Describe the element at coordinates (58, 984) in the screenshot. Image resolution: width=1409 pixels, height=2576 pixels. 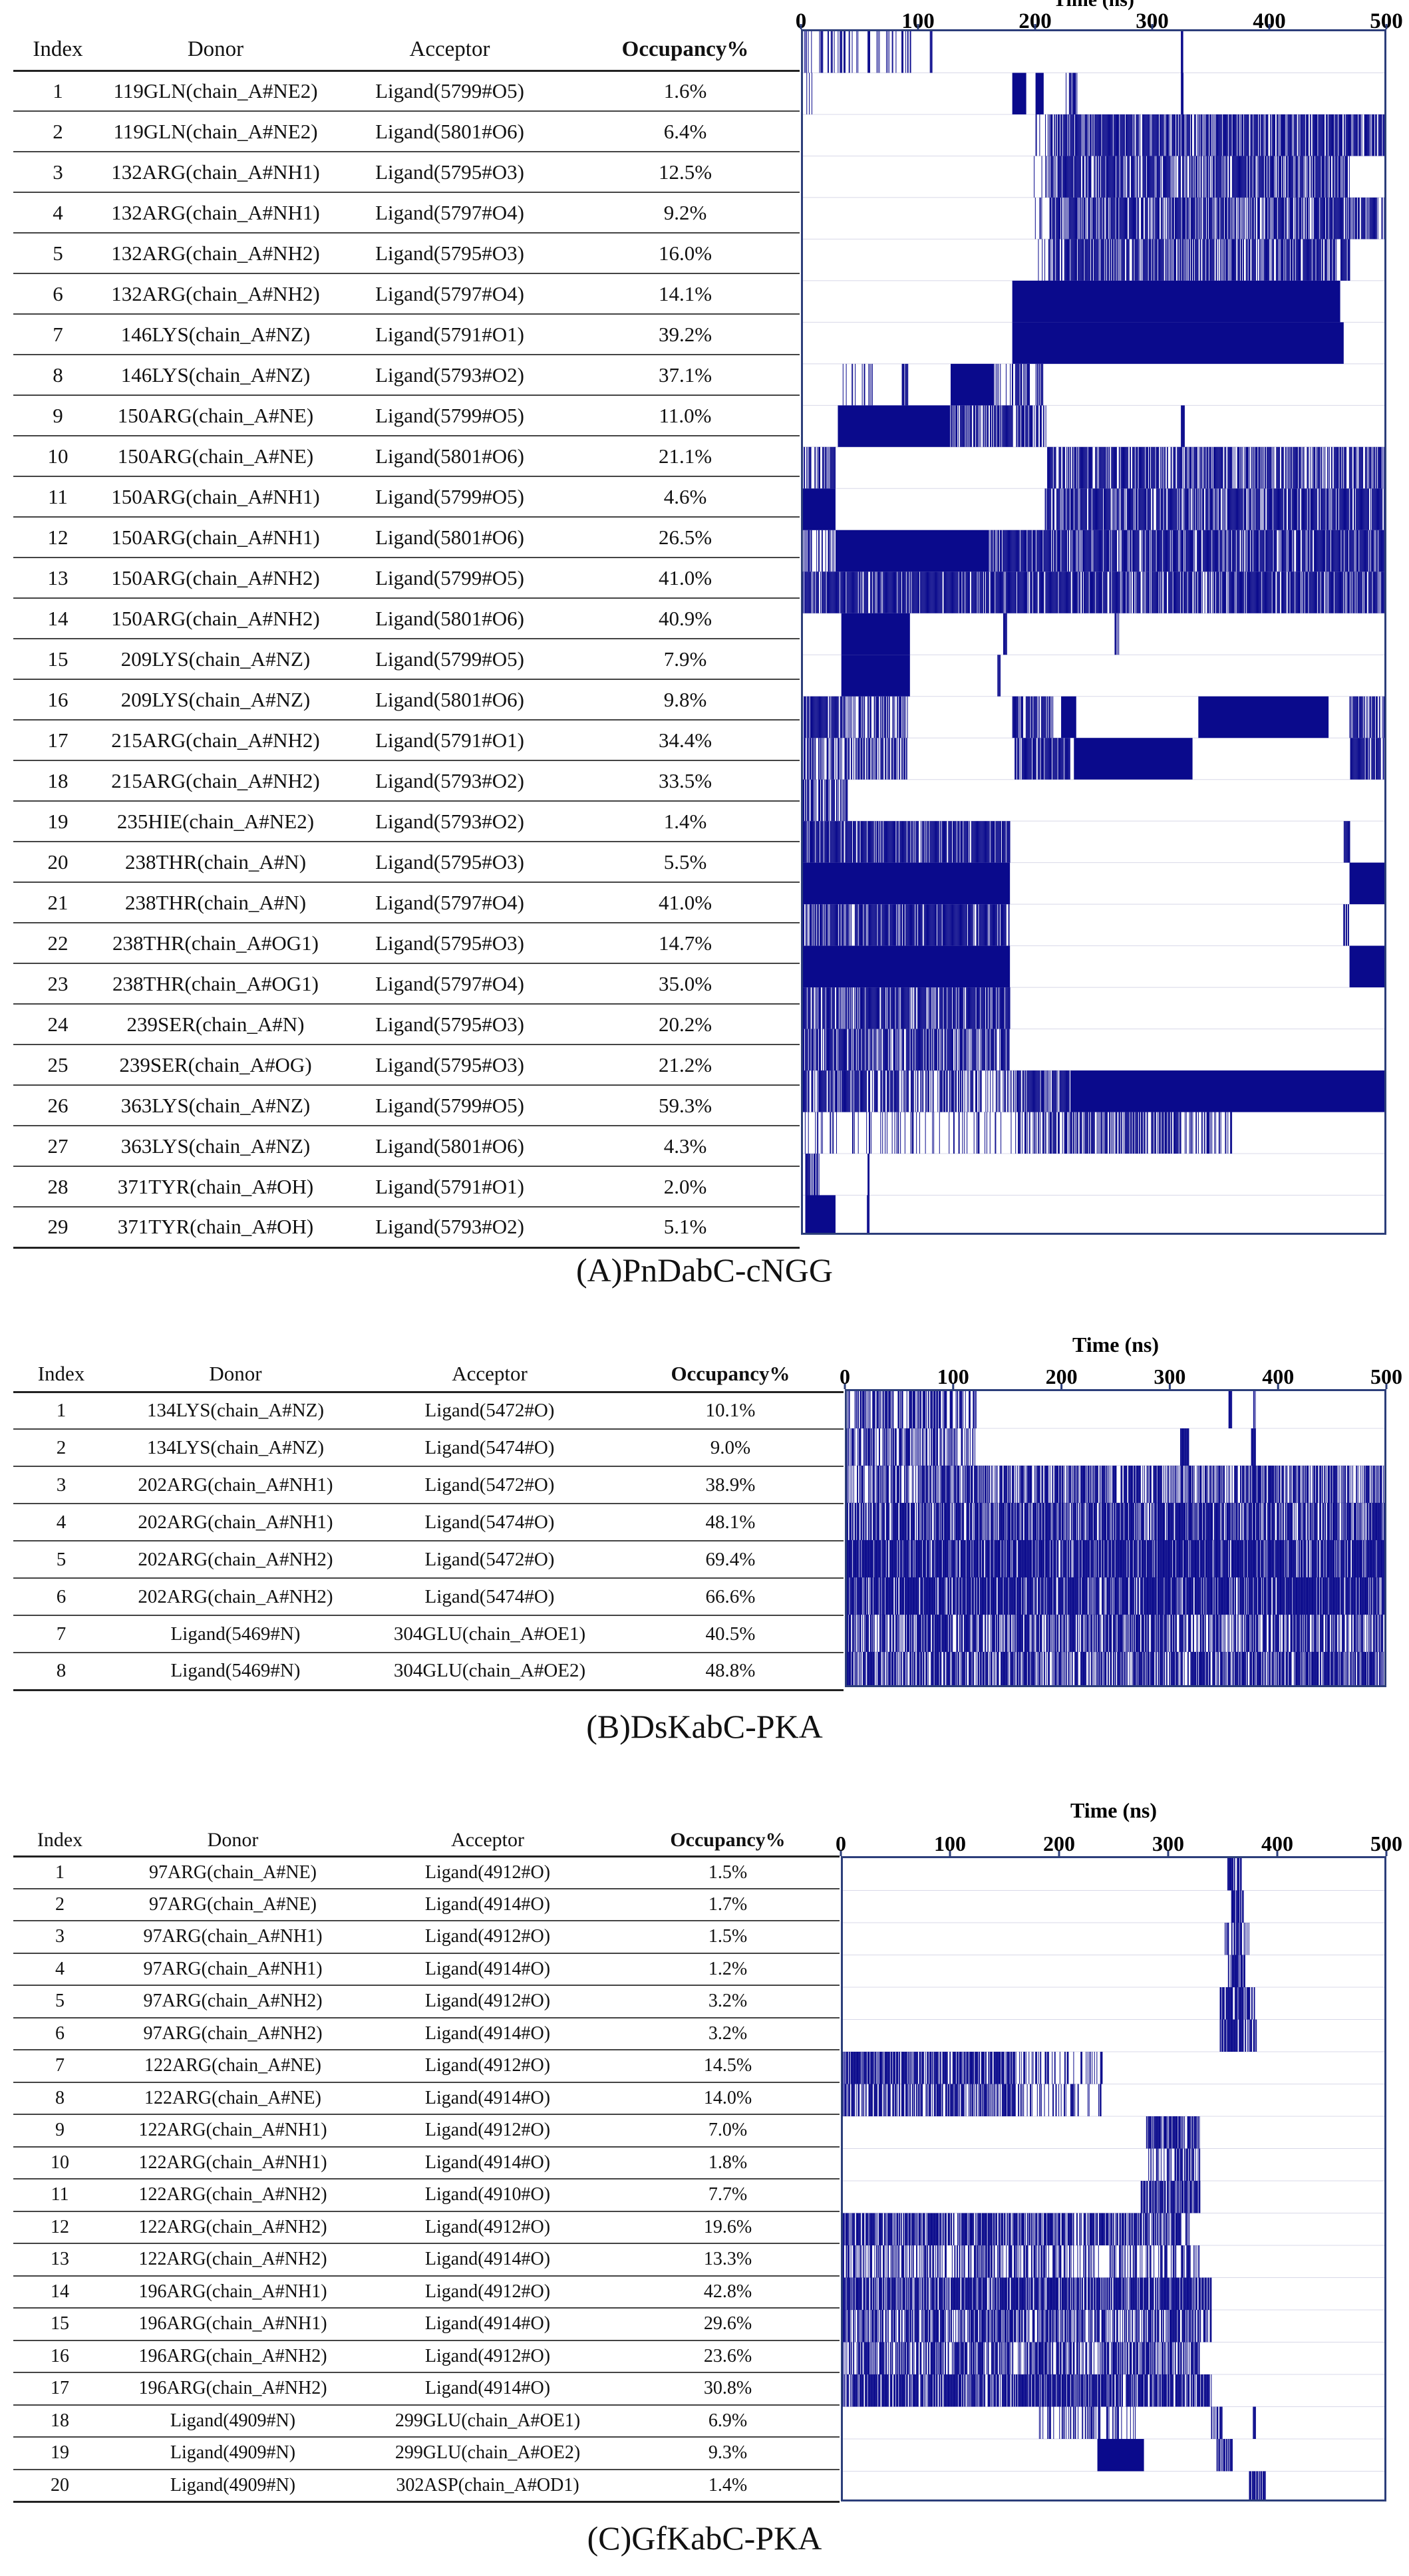
I see `cell-index: 23` at that location.